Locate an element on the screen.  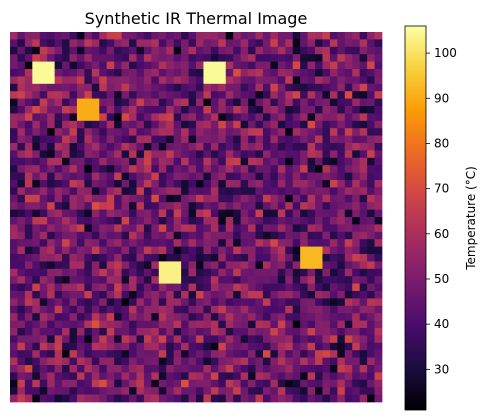
colorbar-tick-label: 70 is located at coordinates (441, 189).